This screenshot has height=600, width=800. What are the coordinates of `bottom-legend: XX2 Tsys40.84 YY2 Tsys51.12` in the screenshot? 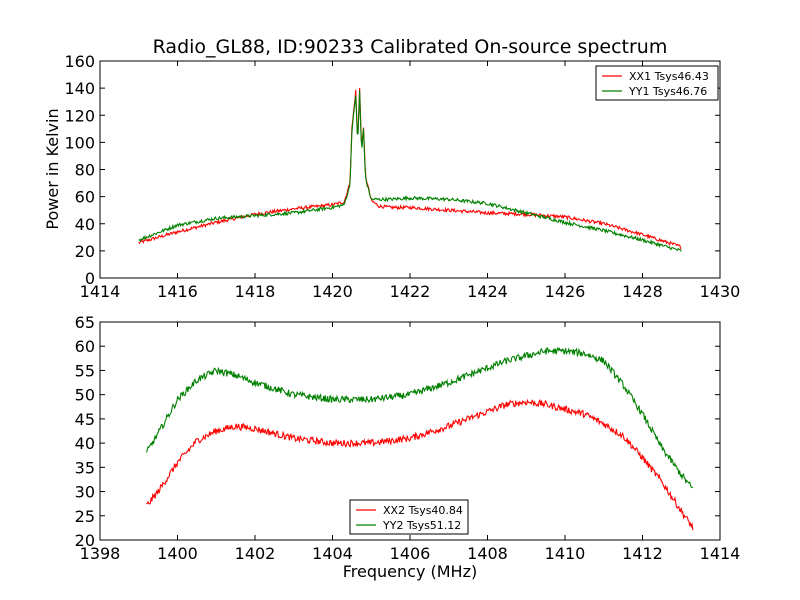 It's located at (409, 517).